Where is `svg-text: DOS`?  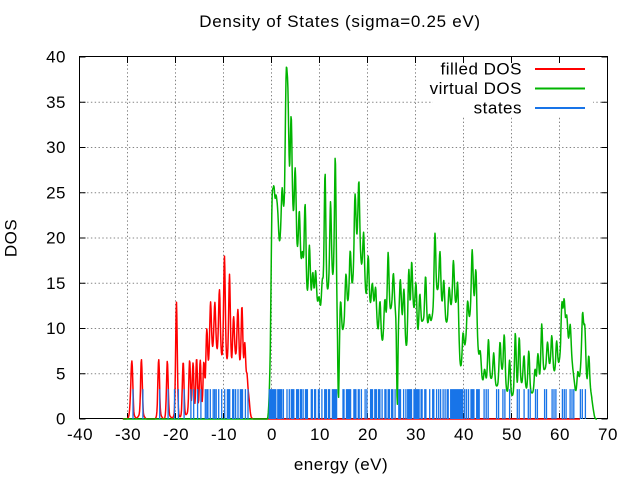 svg-text: DOS is located at coordinates (11, 238).